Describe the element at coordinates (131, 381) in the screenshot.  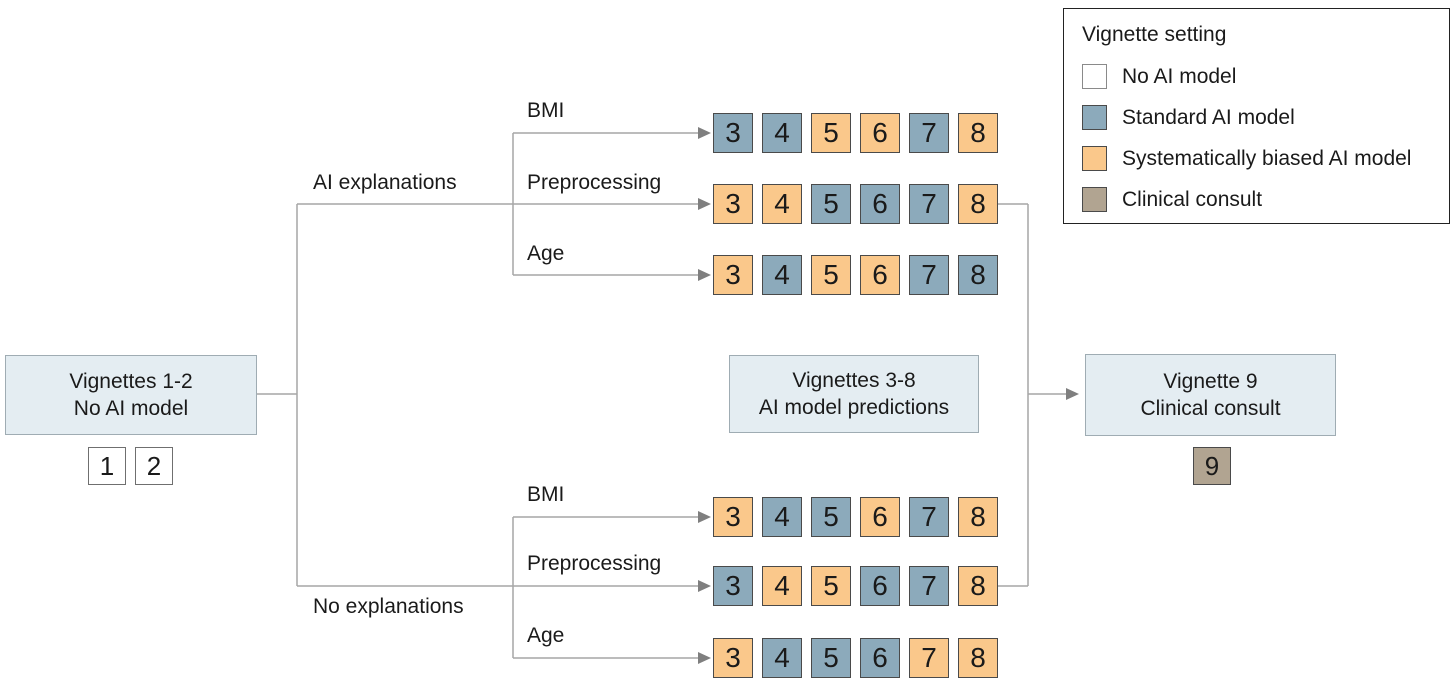
I see `node-title: Vignettes 1-2` at that location.